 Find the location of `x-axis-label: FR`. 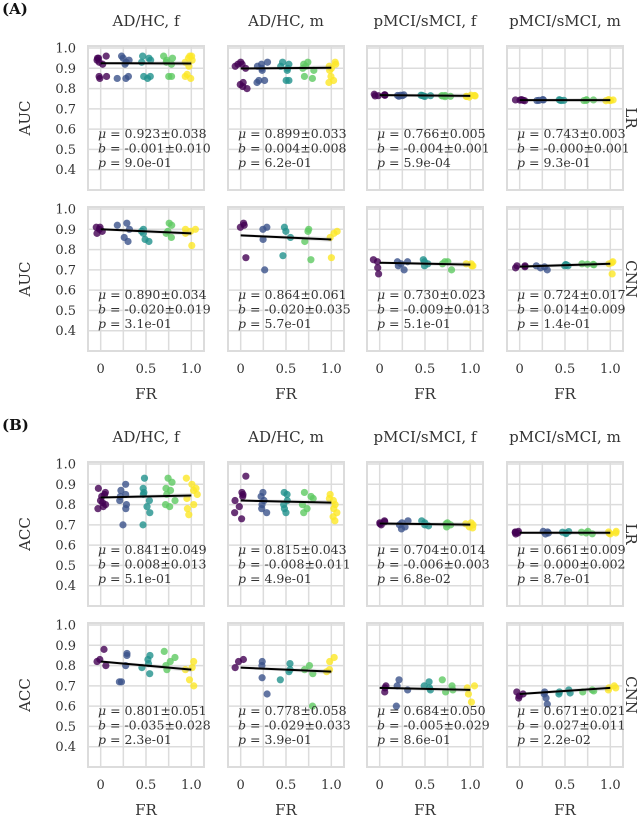

x-axis-label: FR is located at coordinates (425, 394).